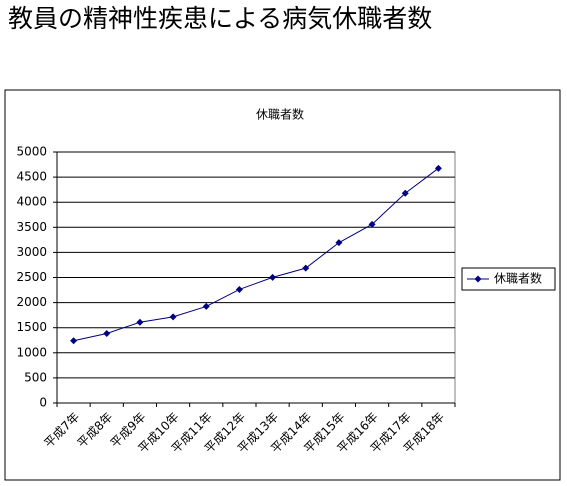  Describe the element at coordinates (31, 277) in the screenshot. I see `y-tick-label: 2500` at that location.